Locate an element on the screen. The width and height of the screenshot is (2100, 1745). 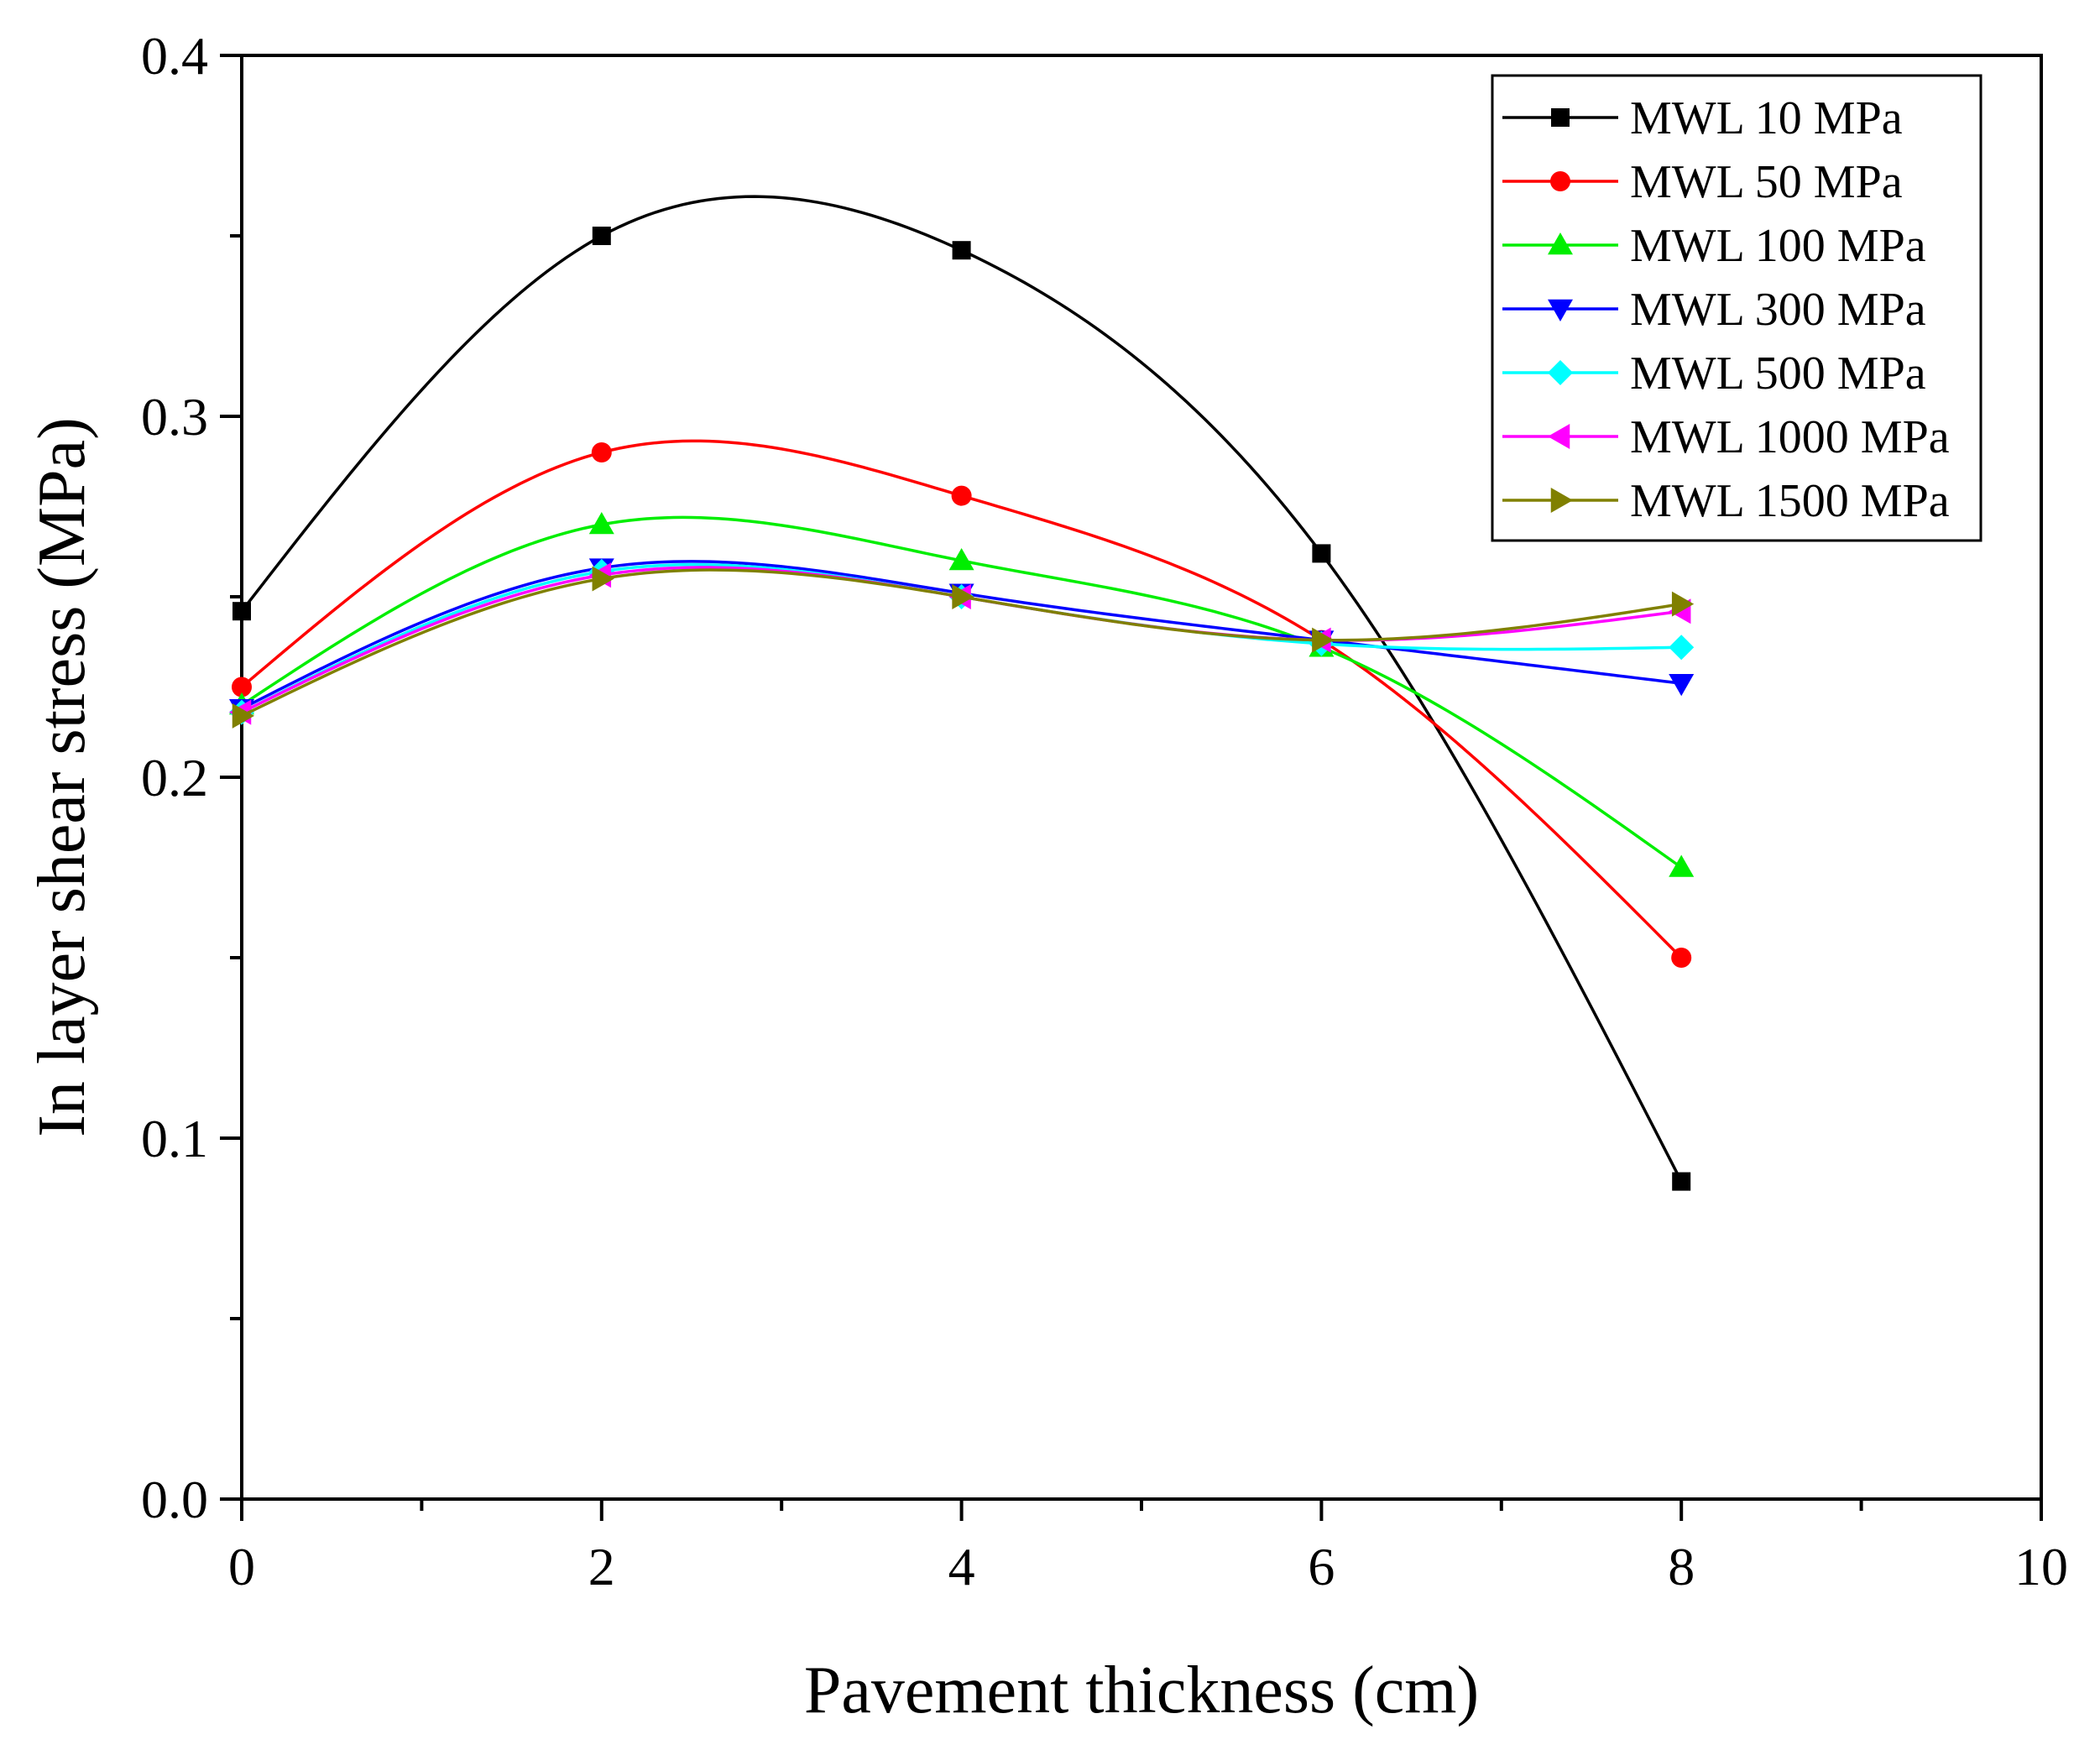
x-axis: 0 2 4 6 8 10 is located at coordinates (1148, 1547).